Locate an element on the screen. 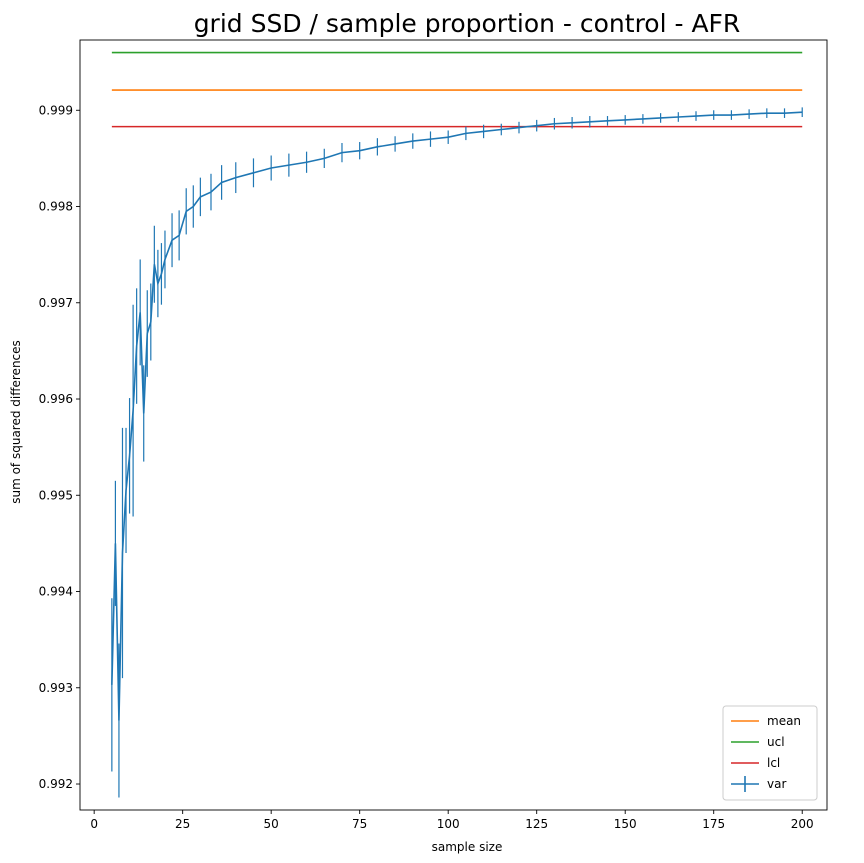  x-tick-label: 150 is located at coordinates (625, 824).